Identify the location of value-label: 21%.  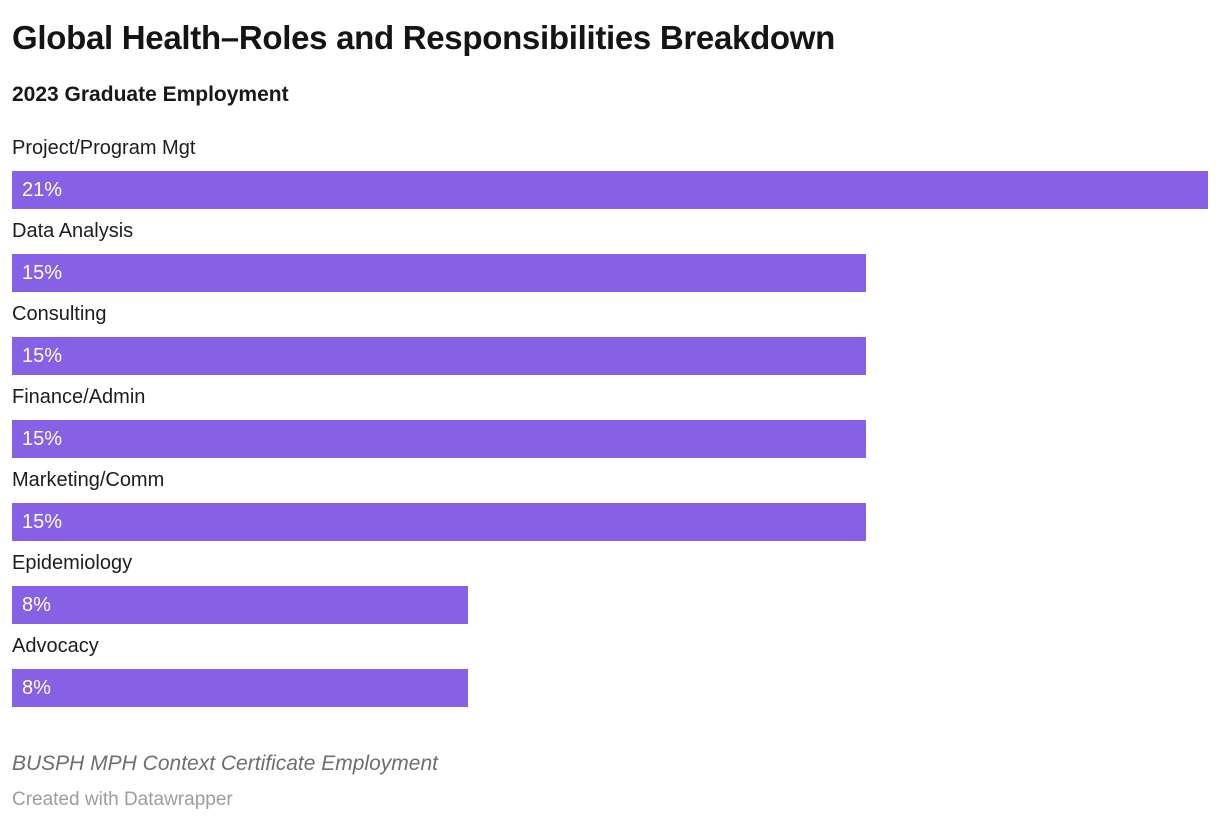
(42, 189).